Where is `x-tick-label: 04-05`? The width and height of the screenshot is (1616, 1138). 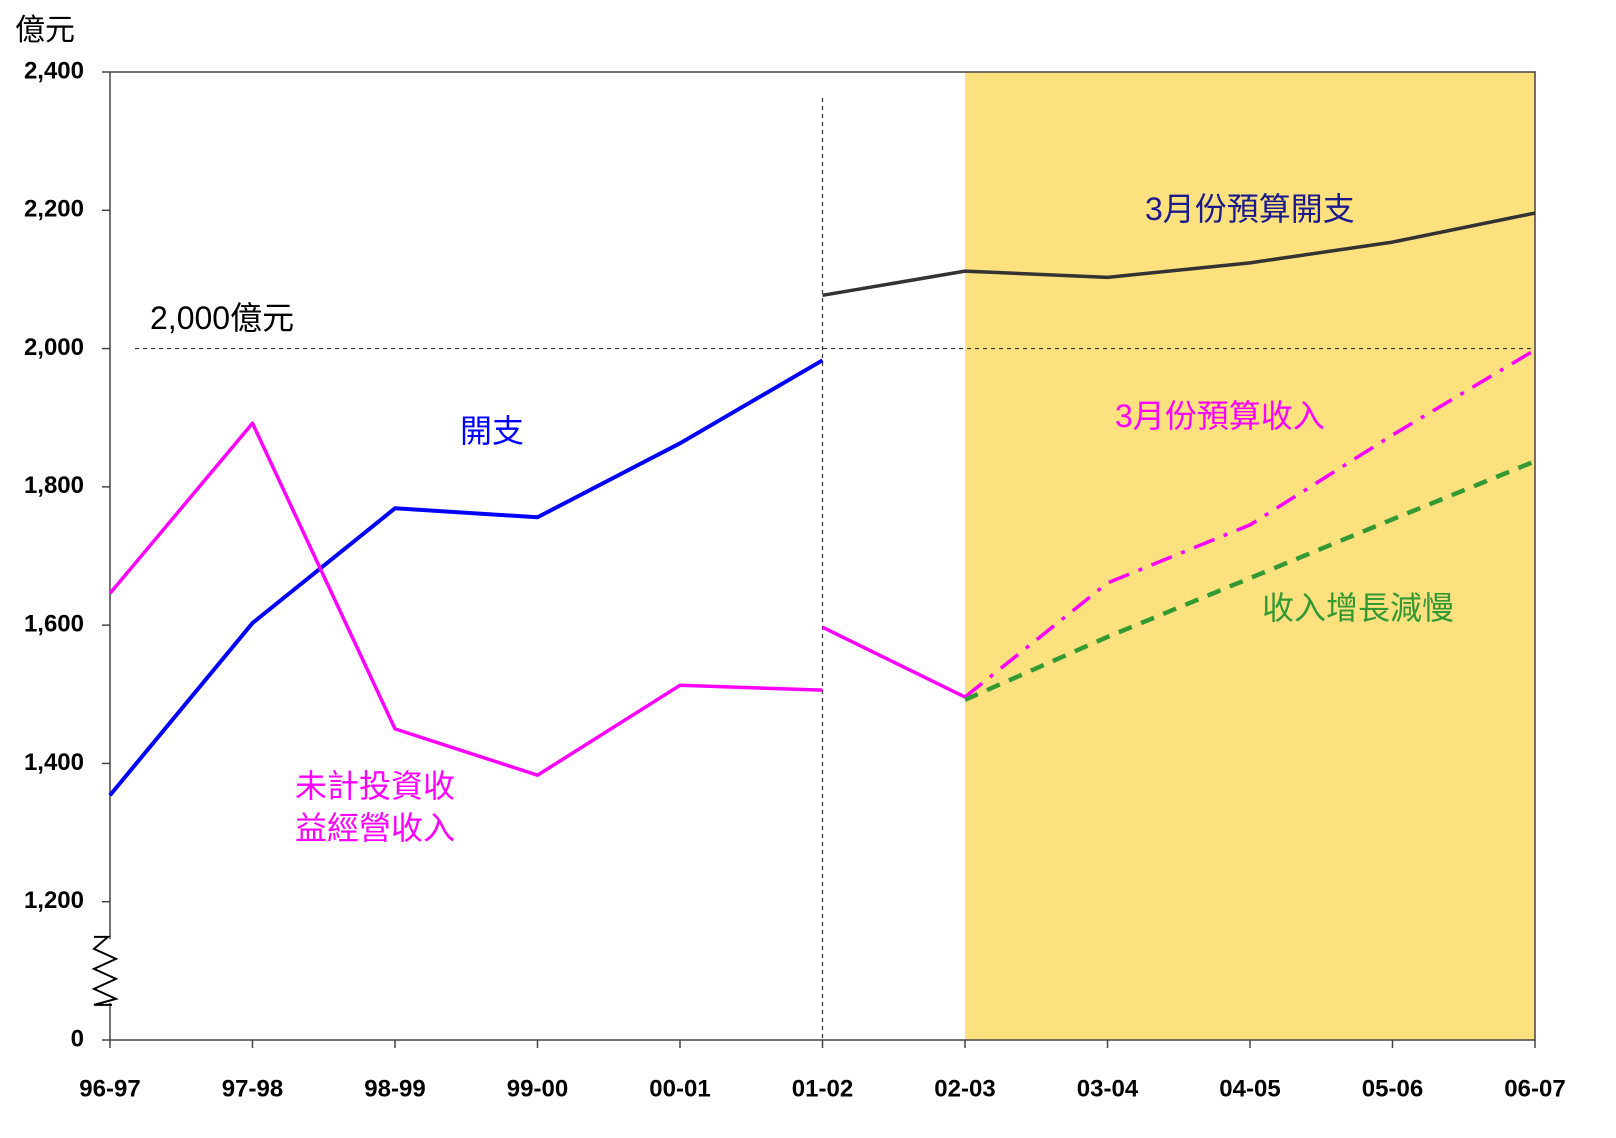 x-tick-label: 04-05 is located at coordinates (1249, 1088).